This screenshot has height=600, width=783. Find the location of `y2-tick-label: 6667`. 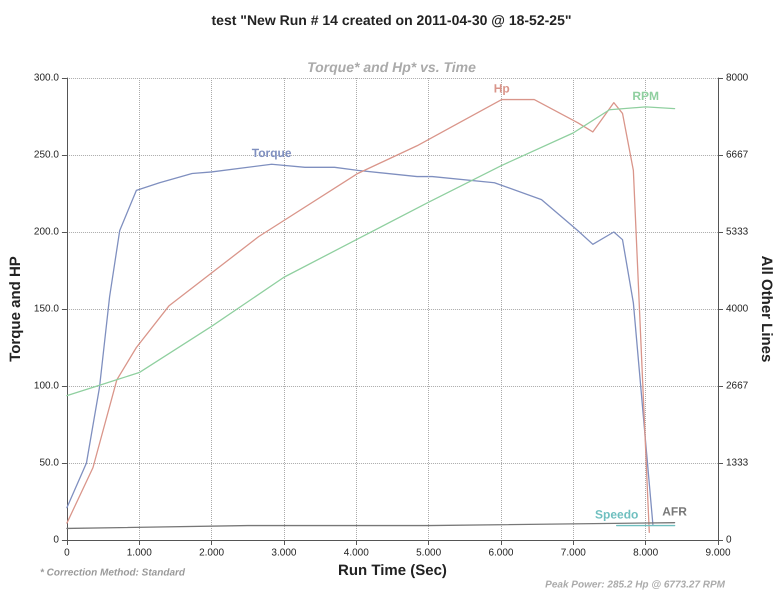

y2-tick-label: 6667 is located at coordinates (737, 154).